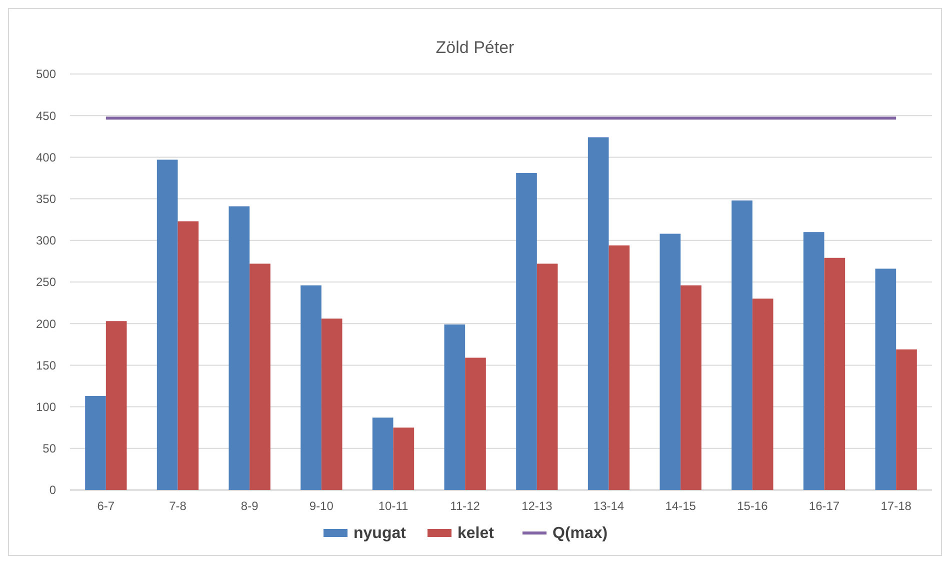 The height and width of the screenshot is (564, 950). I want to click on legend-label: kelet, so click(476, 533).